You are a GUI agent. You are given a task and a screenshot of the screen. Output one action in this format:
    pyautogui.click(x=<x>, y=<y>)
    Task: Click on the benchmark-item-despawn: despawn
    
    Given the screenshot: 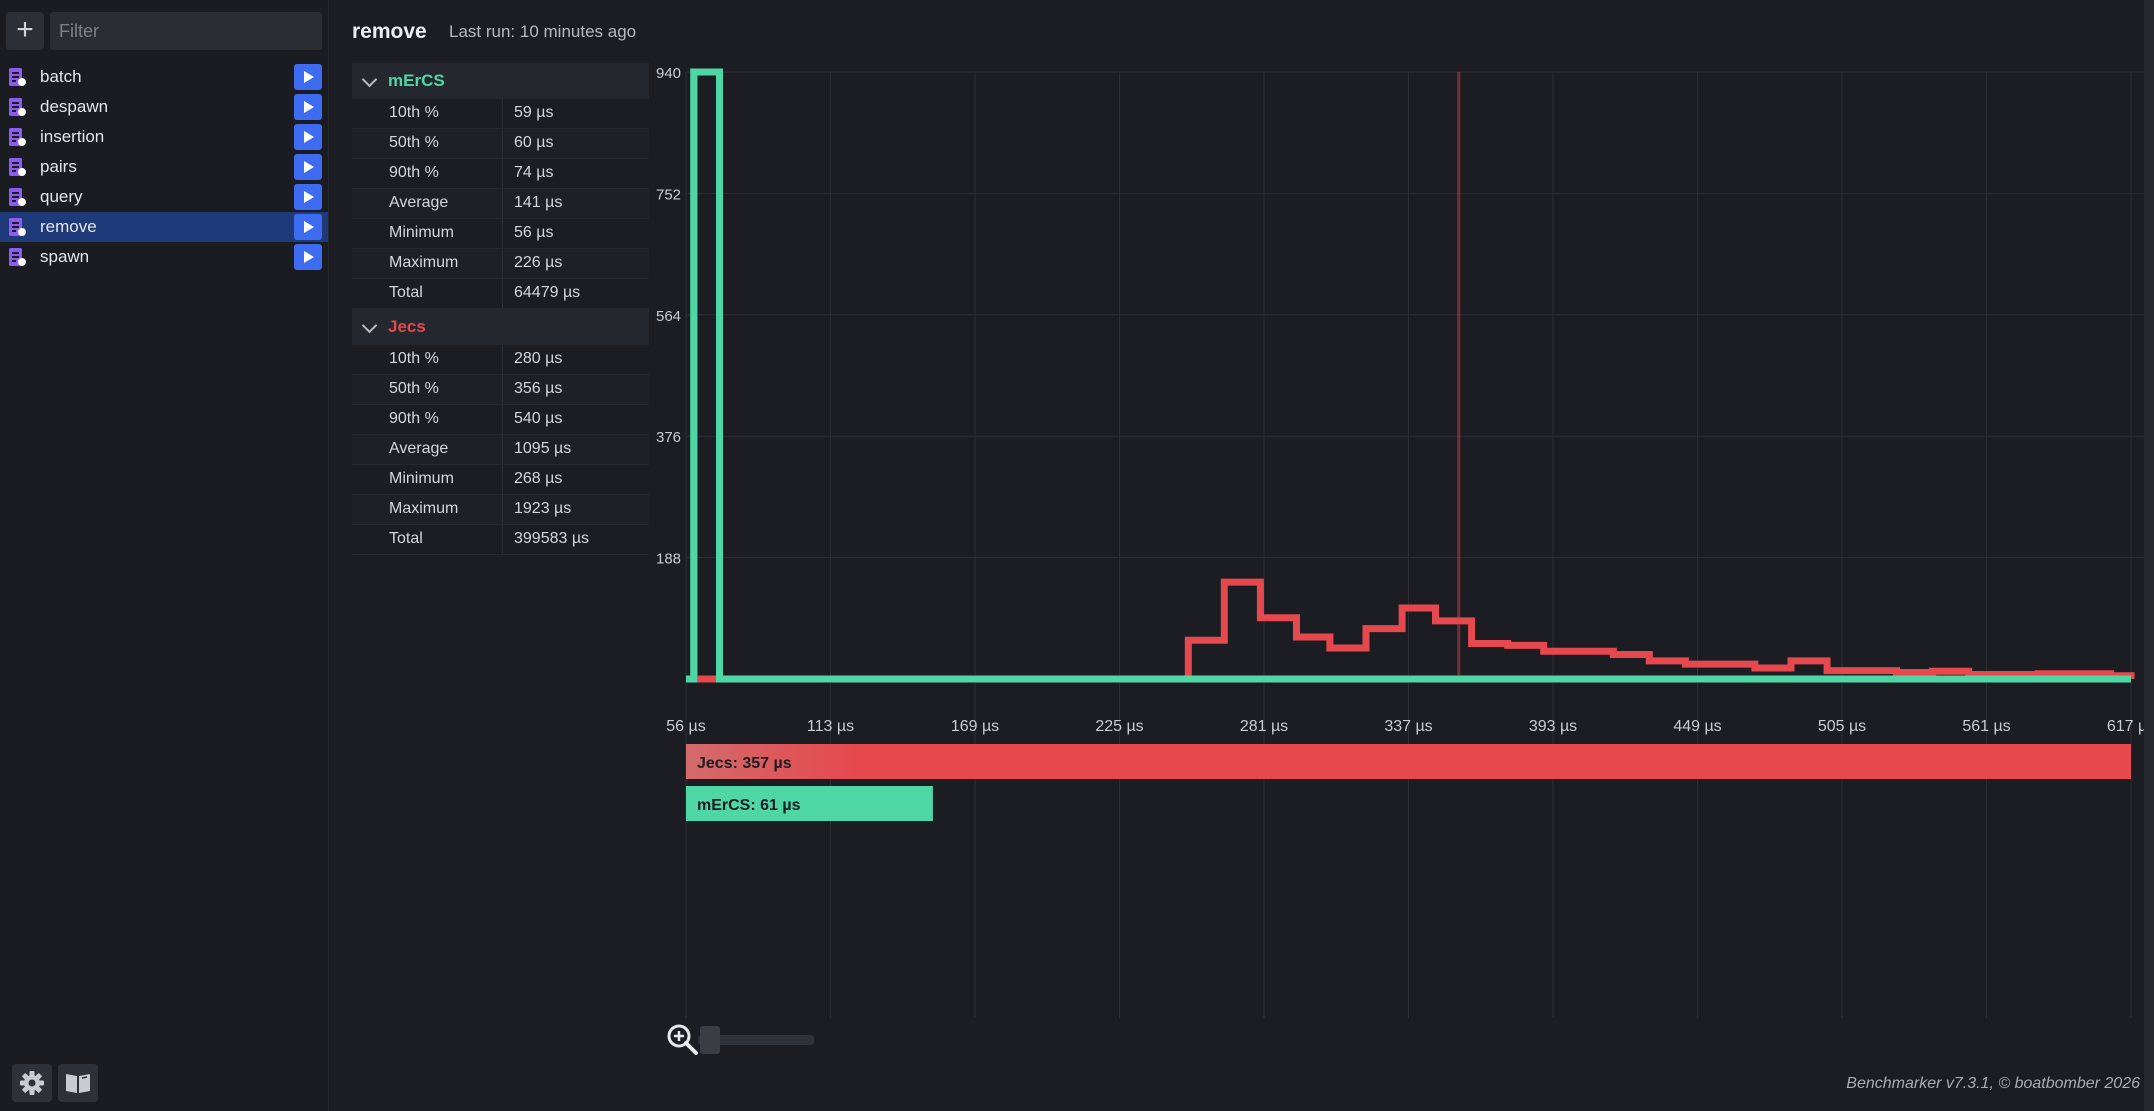 What is the action you would take?
    pyautogui.click(x=164, y=107)
    